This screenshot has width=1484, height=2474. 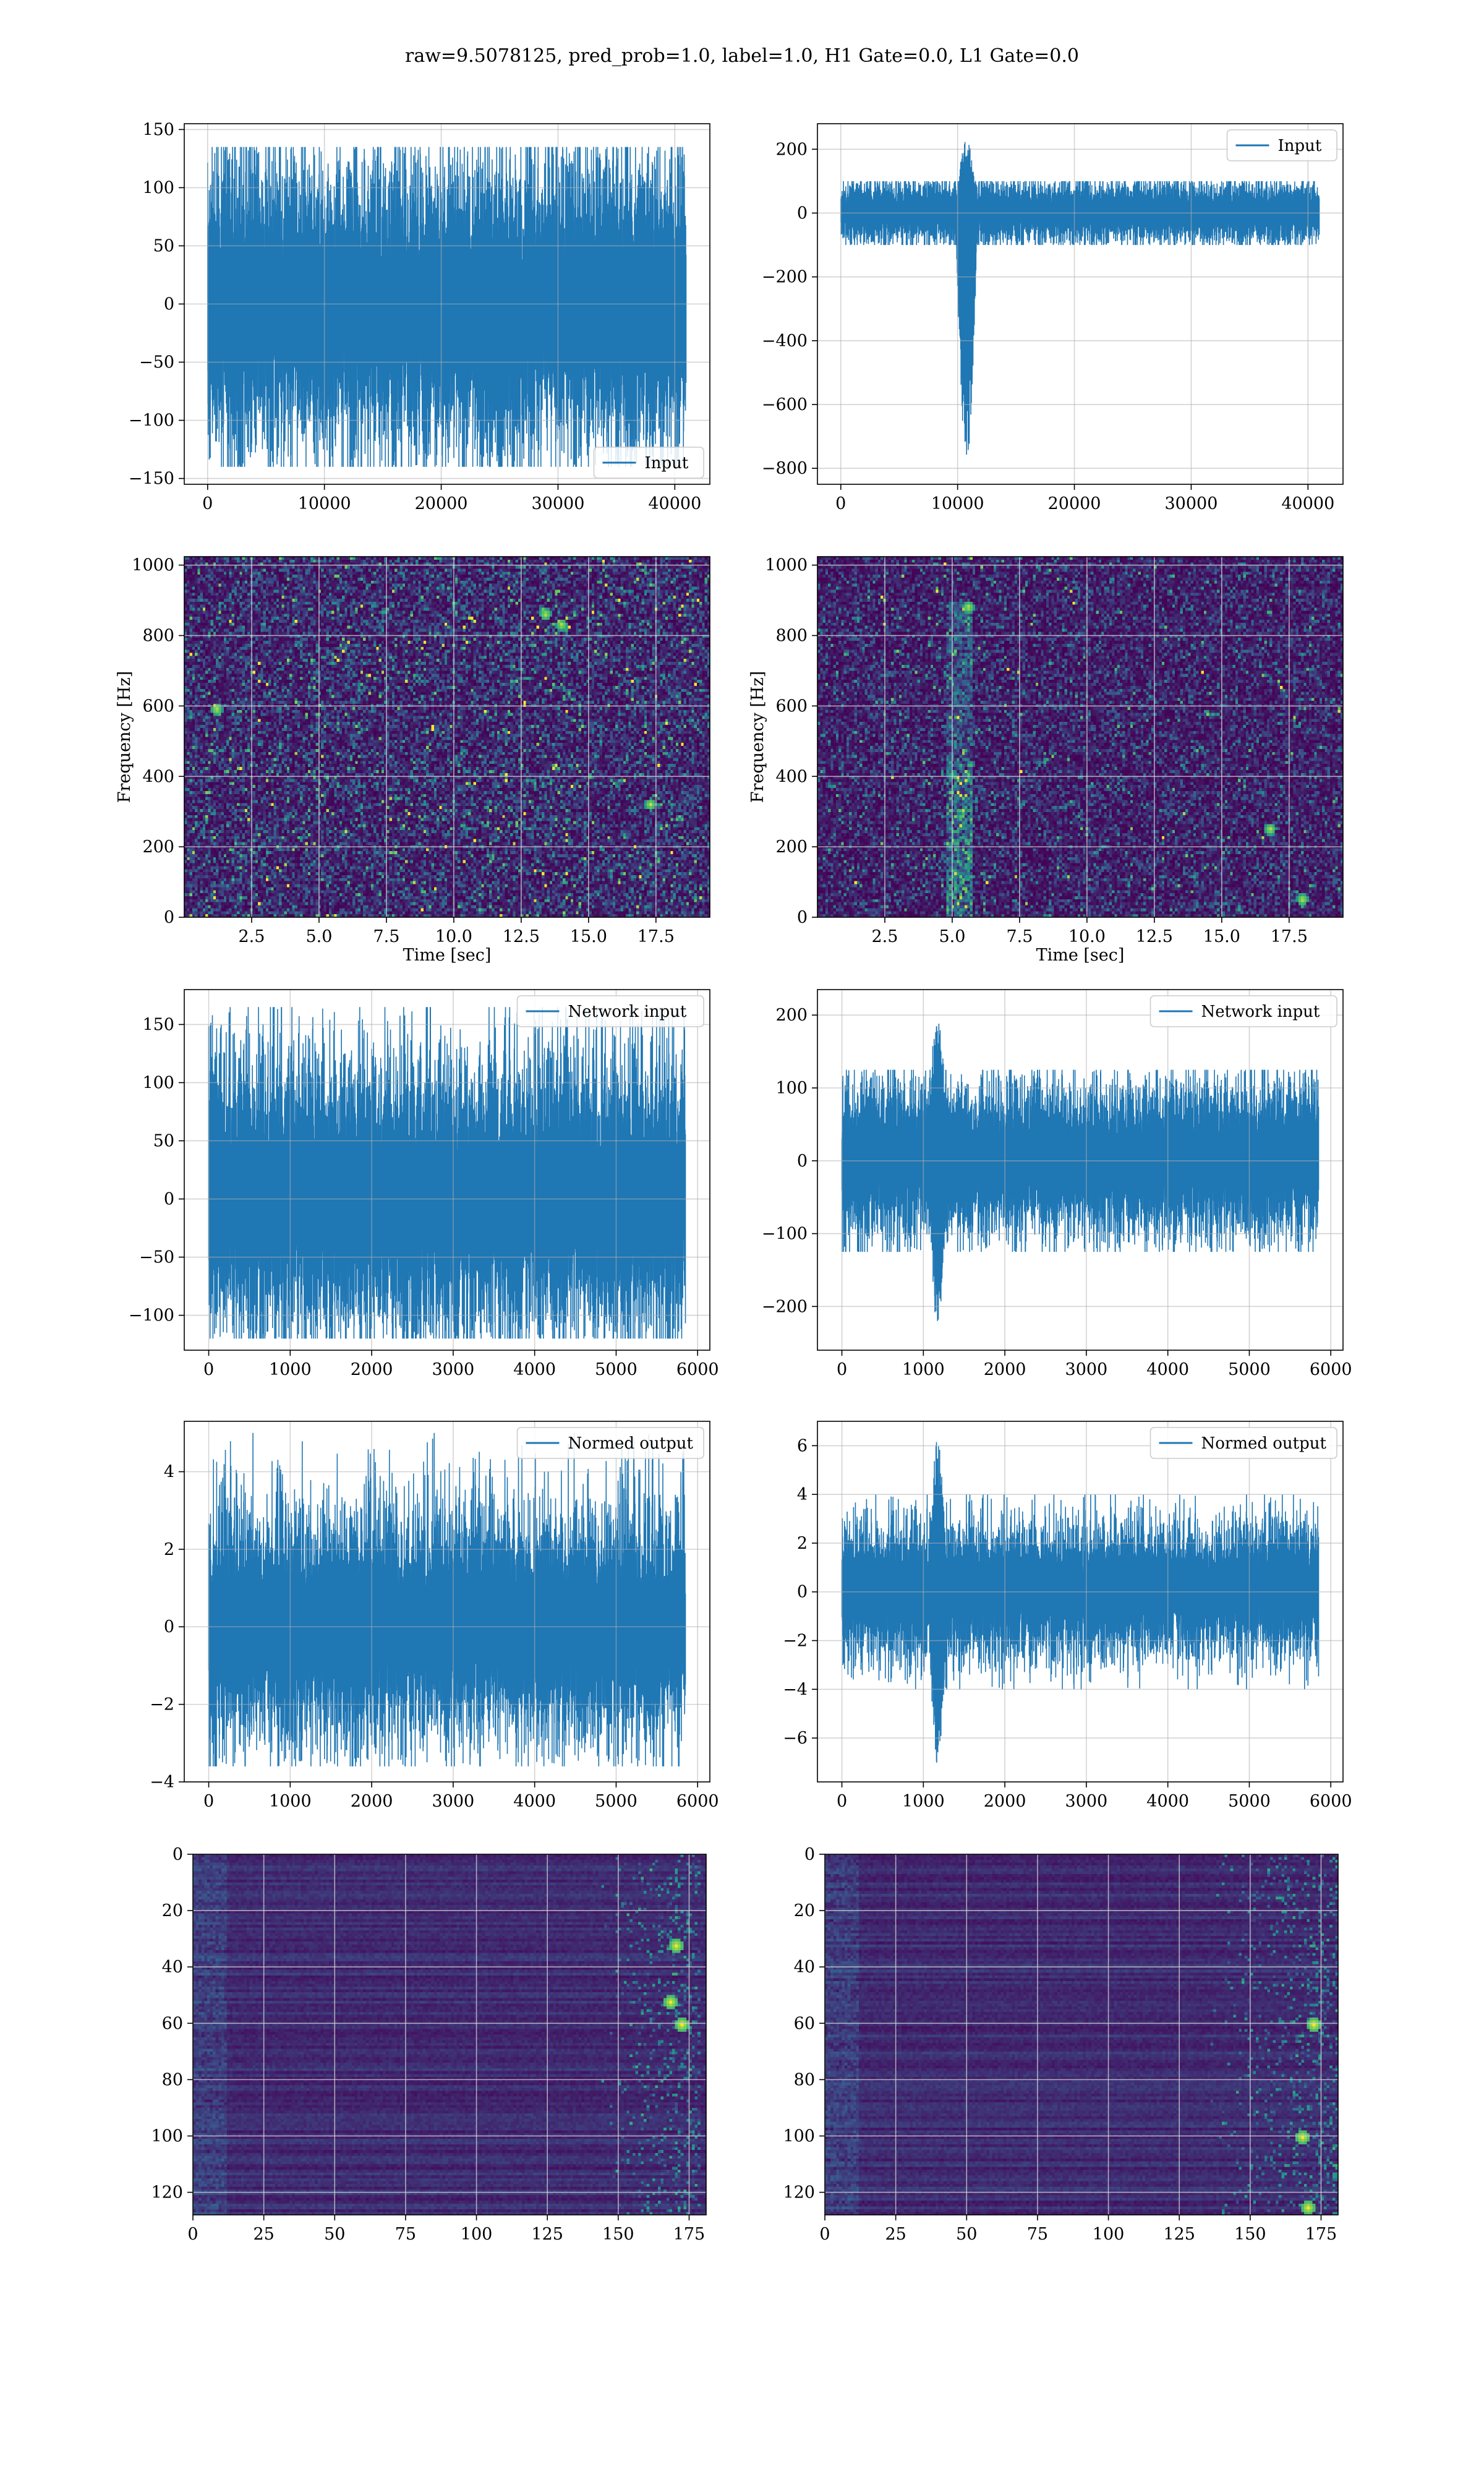 What do you see at coordinates (923, 1802) in the screenshot?
I see `l1-normed-output-xtick-label: 1000` at bounding box center [923, 1802].